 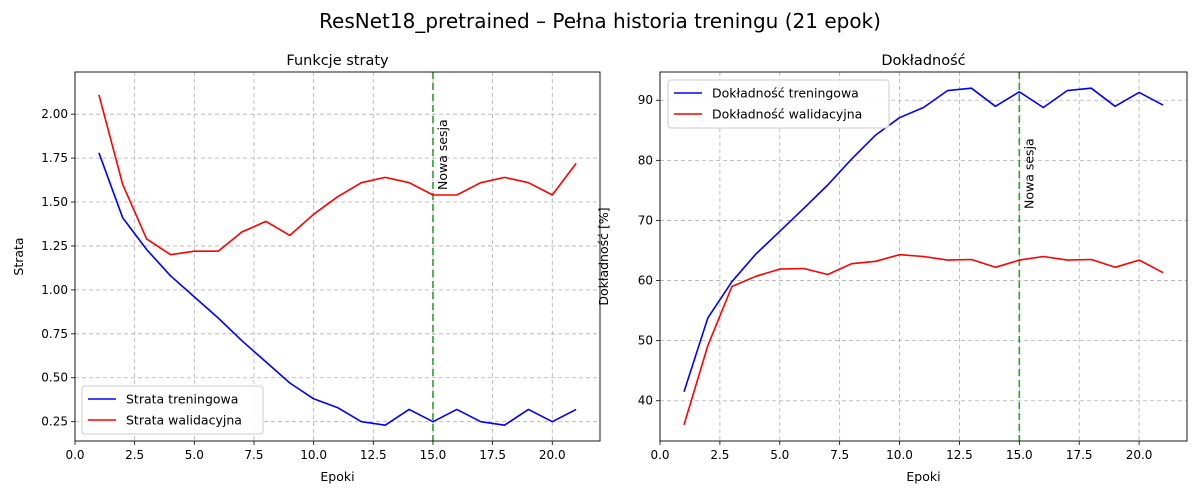 I want to click on y-tick-label: 1.25, so click(x=54, y=246).